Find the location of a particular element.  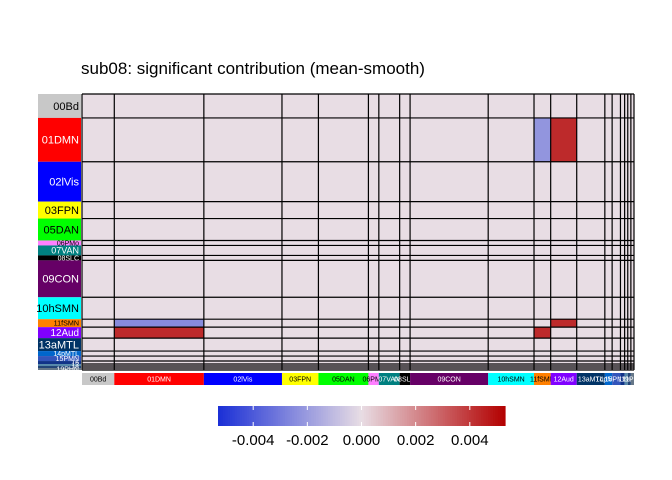

heatmap-cell-01dmn-11fsmn is located at coordinates (542, 139).